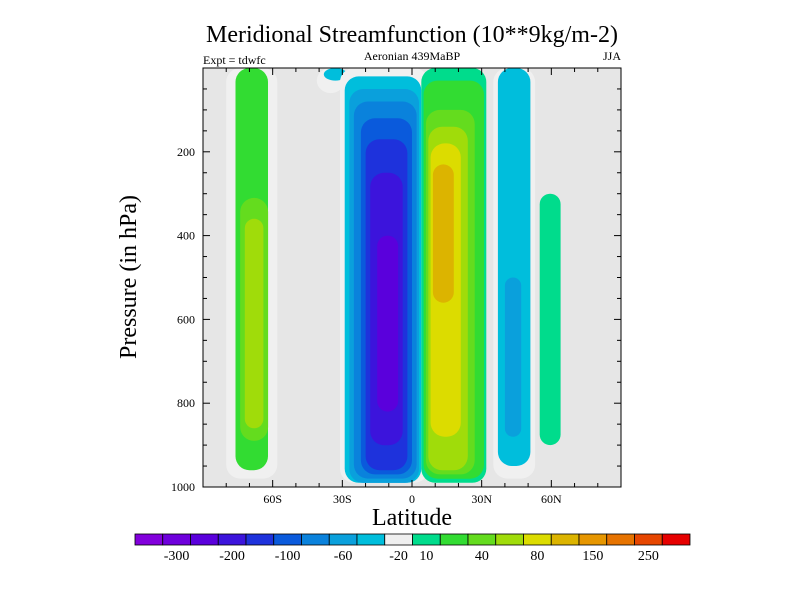 The height and width of the screenshot is (600, 800). Describe the element at coordinates (412, 35) in the screenshot. I see `chart-title: Meridional Streamfunction (10**9kg/m-2)` at that location.